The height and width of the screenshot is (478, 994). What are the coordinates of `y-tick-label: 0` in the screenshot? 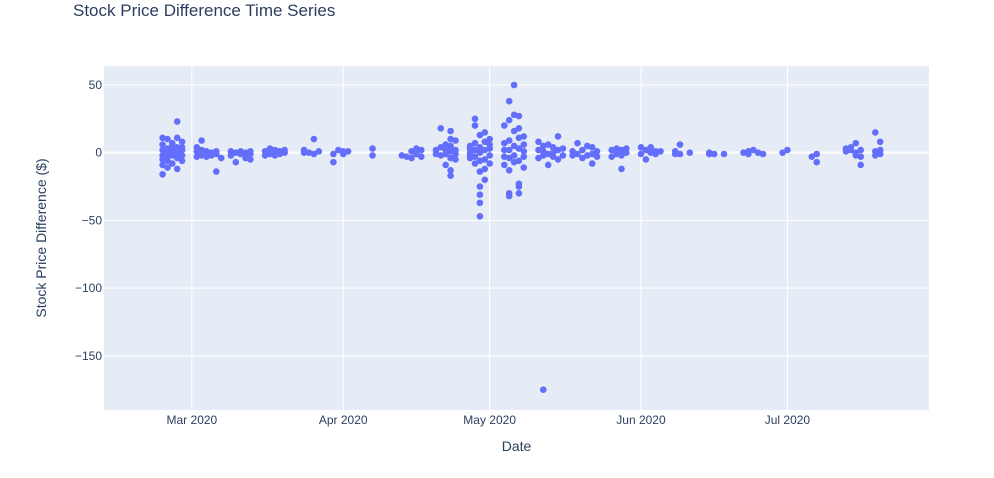 It's located at (98, 153).